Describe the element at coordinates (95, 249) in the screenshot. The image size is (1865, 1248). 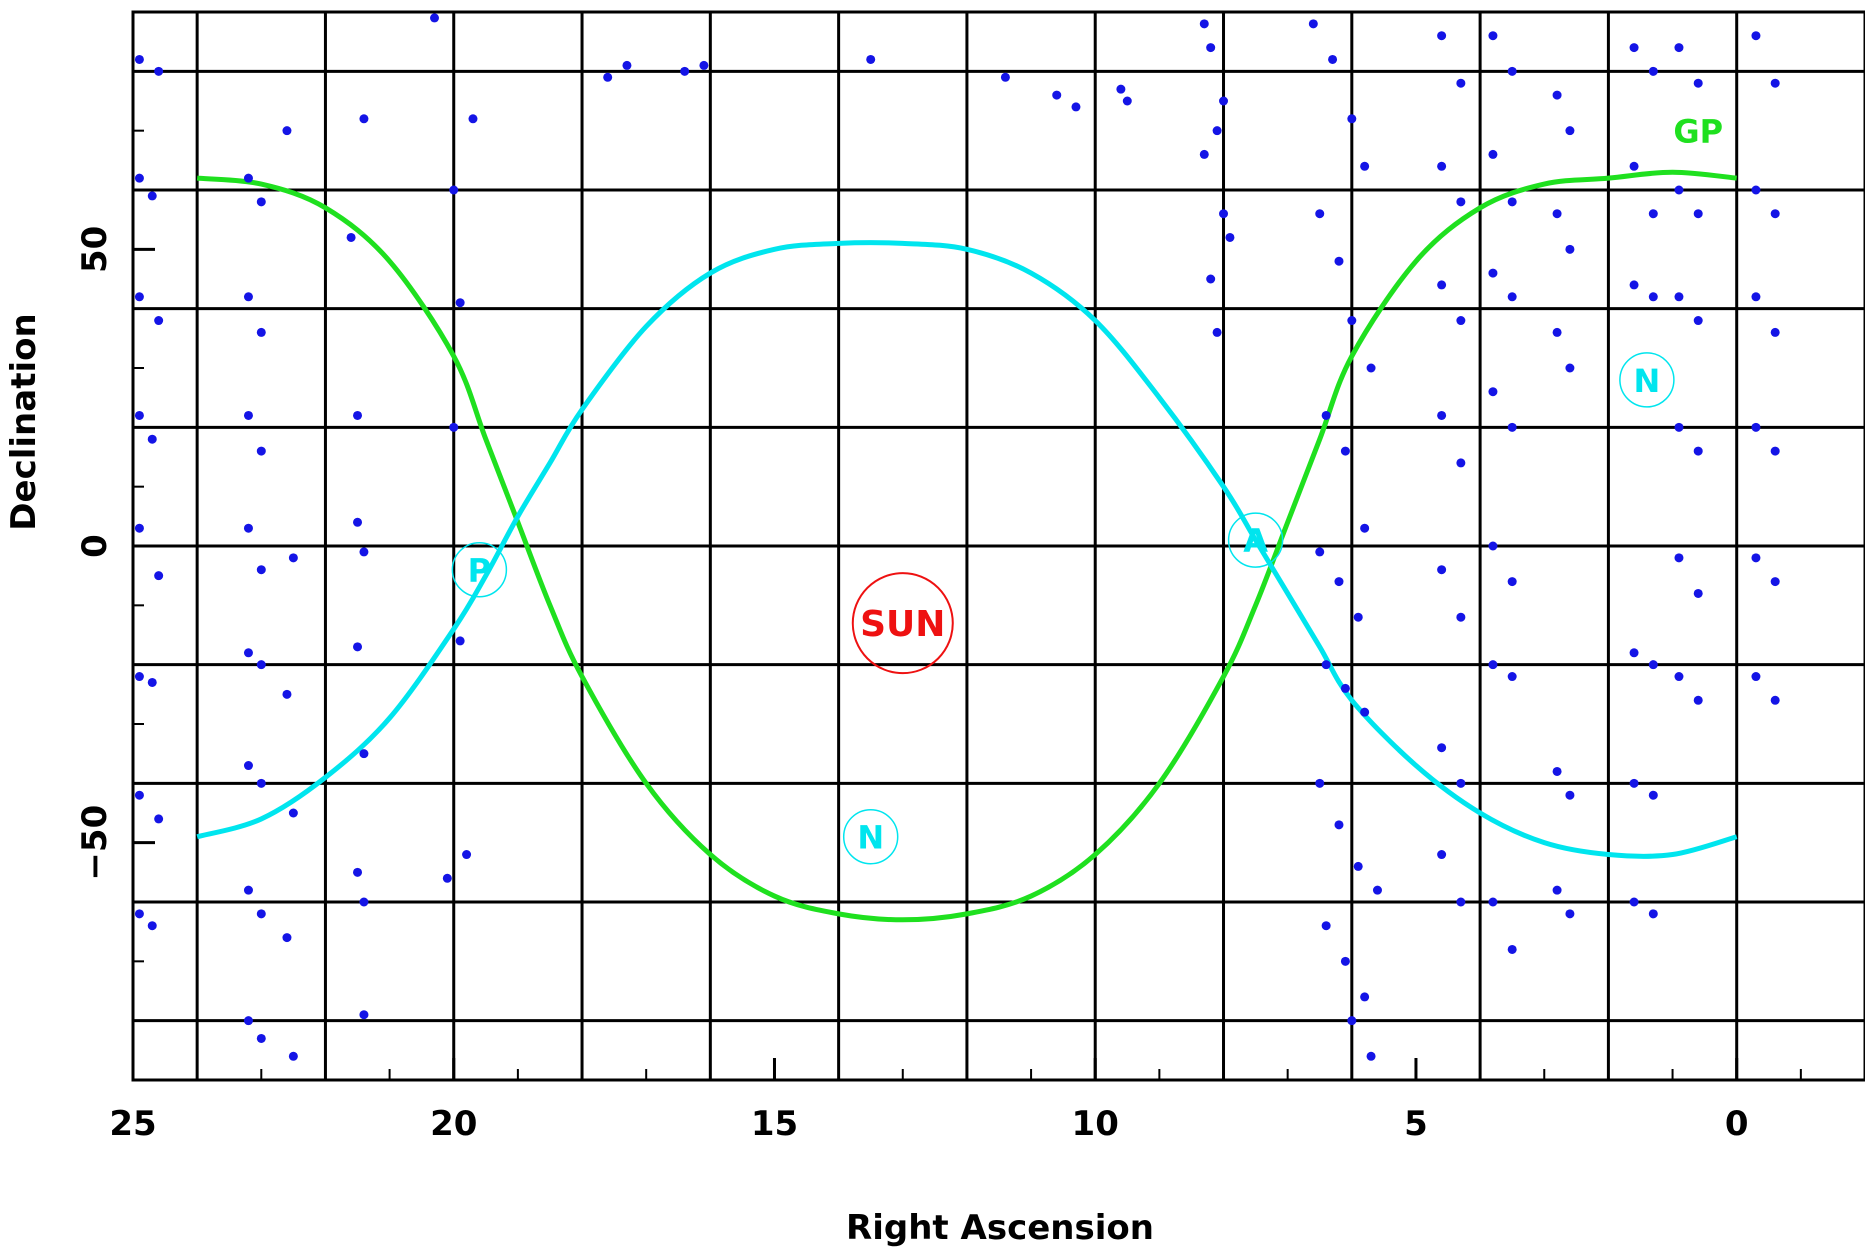
I see `y-tick-label: 50` at that location.